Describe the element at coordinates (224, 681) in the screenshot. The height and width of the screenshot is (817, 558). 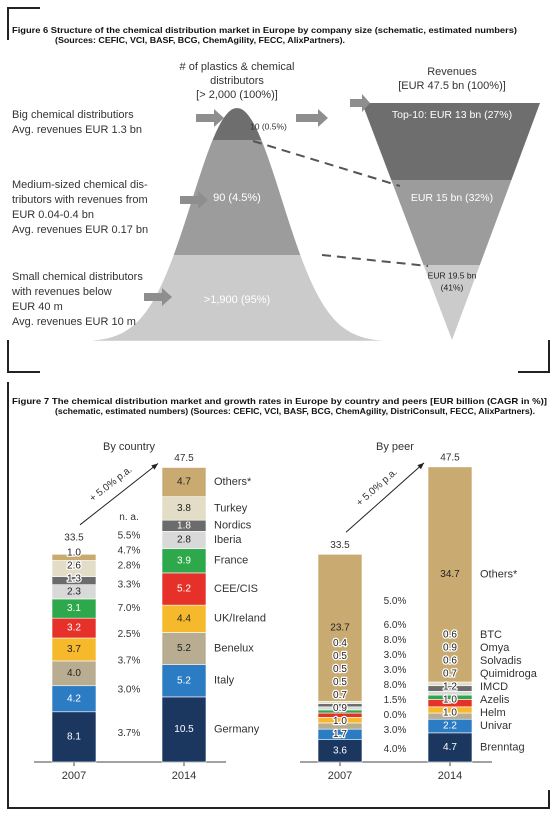
I see `series-name: Italy` at that location.